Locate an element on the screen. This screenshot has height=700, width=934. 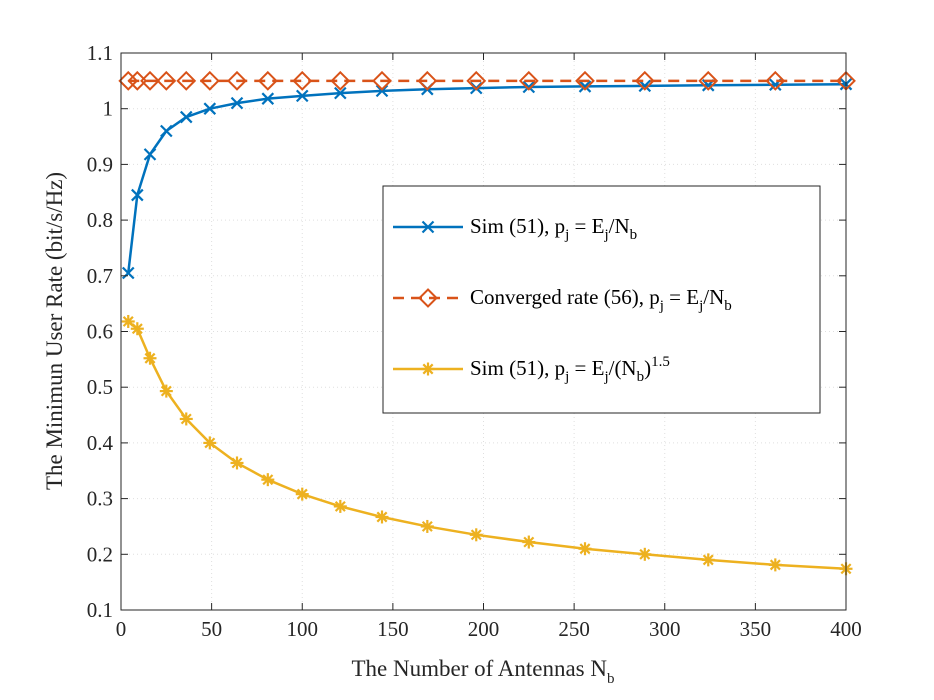
legend-subscript: b is located at coordinates (641, 377).